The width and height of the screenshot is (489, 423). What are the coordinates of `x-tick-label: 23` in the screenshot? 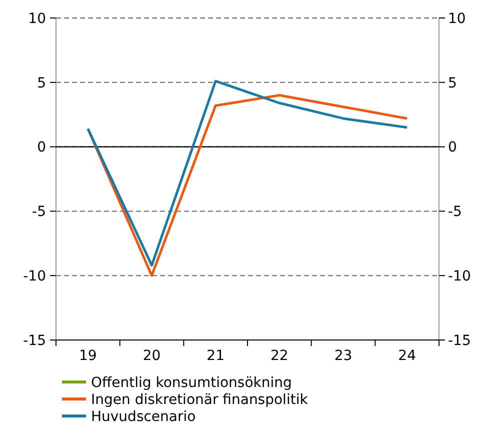 It's located at (343, 356).